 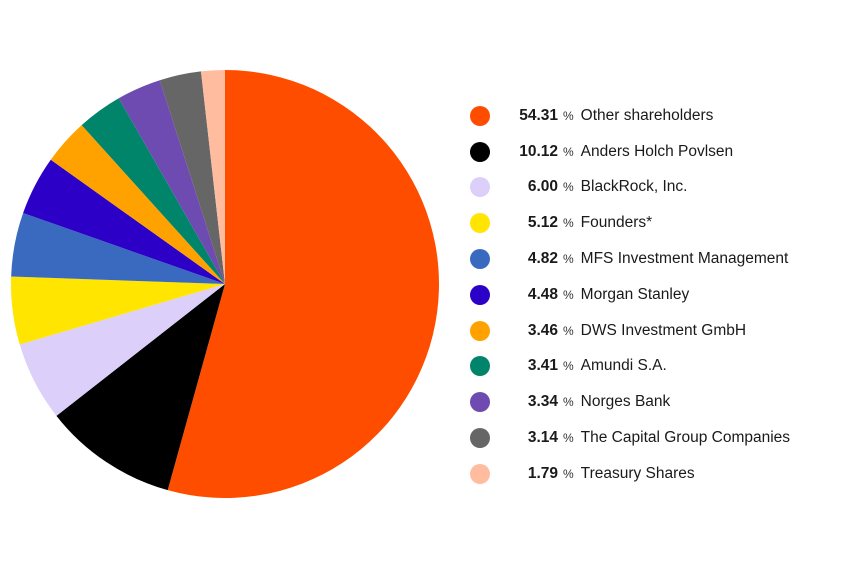 What do you see at coordinates (542, 259) in the screenshot?
I see `legend-value: 4.82` at bounding box center [542, 259].